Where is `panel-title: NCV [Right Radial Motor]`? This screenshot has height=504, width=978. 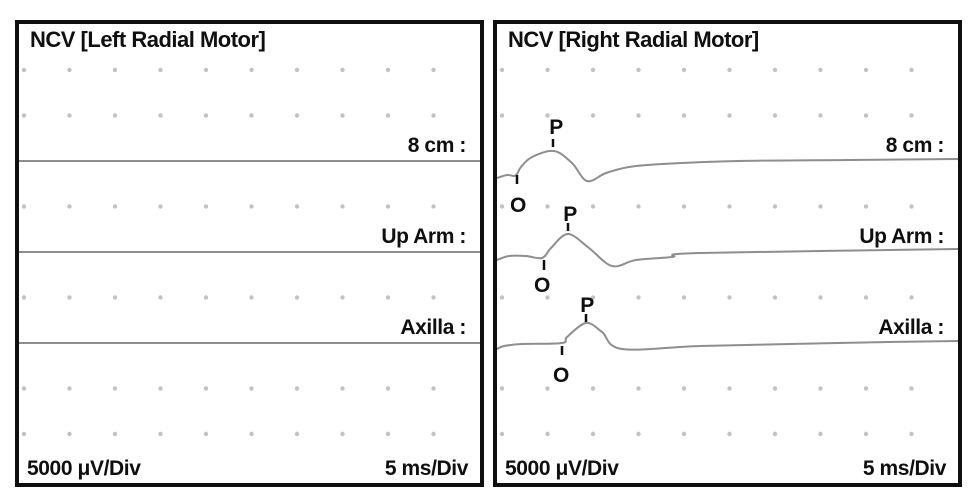
panel-title: NCV [Right Radial Motor] is located at coordinates (633, 39).